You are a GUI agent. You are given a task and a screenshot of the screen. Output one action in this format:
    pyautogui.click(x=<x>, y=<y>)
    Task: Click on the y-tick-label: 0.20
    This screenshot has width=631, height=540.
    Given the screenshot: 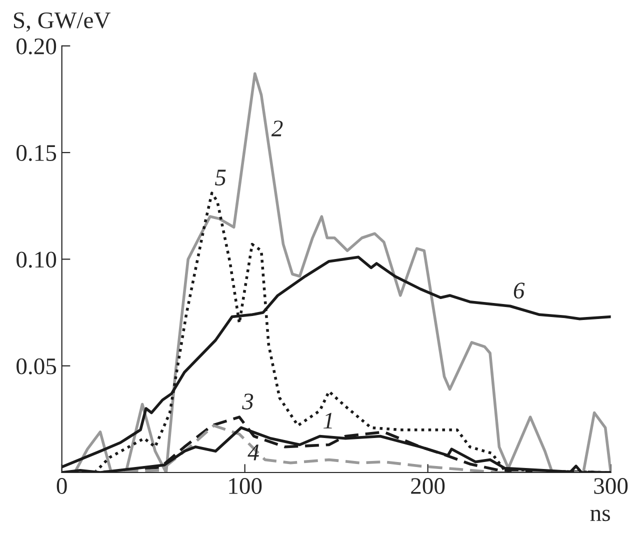 What is the action you would take?
    pyautogui.click(x=36, y=46)
    